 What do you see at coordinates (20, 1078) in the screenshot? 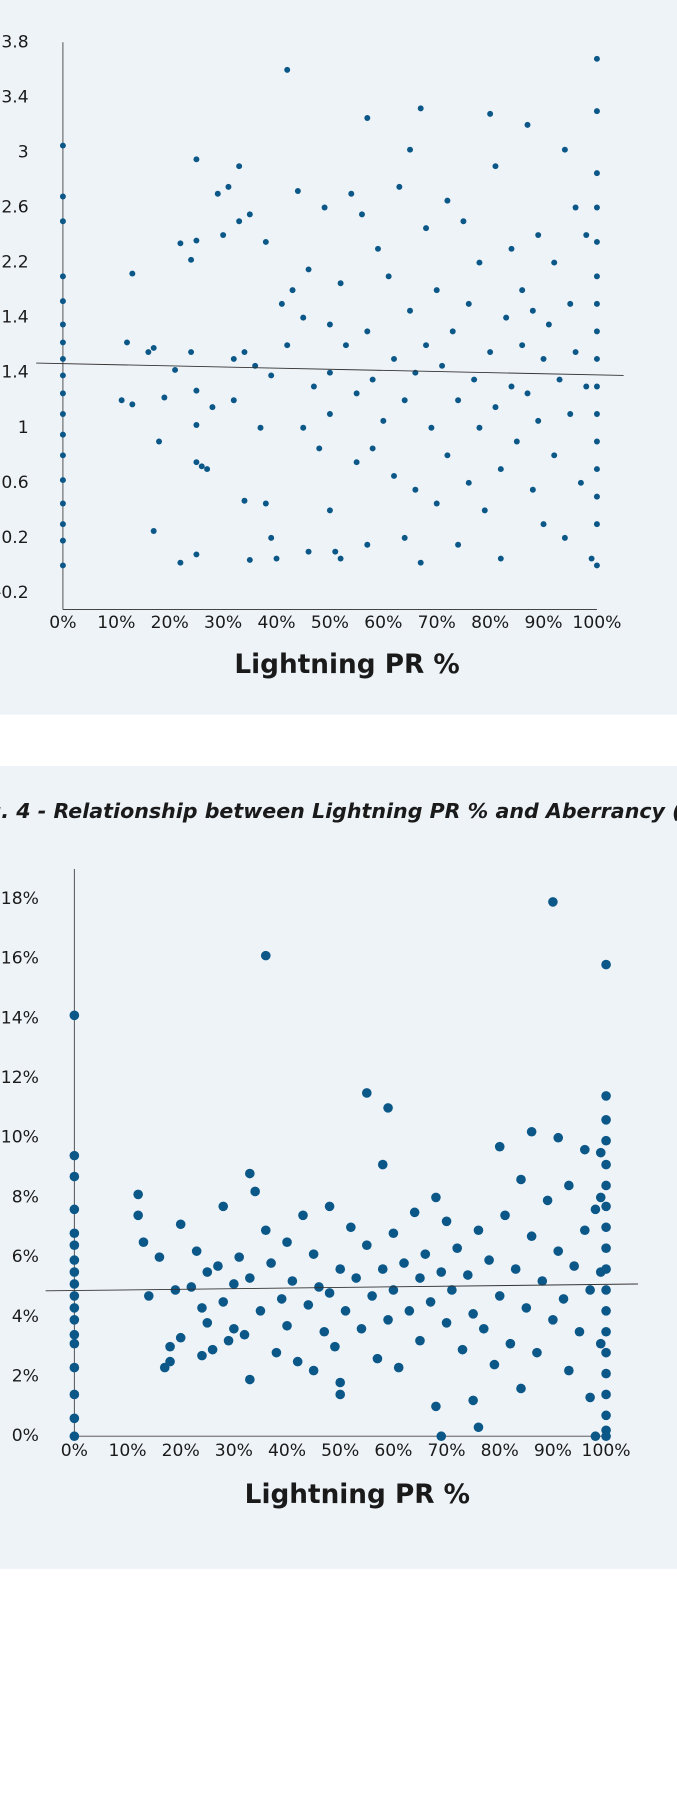
I see `y-tick-label: 12%` at bounding box center [20, 1078].